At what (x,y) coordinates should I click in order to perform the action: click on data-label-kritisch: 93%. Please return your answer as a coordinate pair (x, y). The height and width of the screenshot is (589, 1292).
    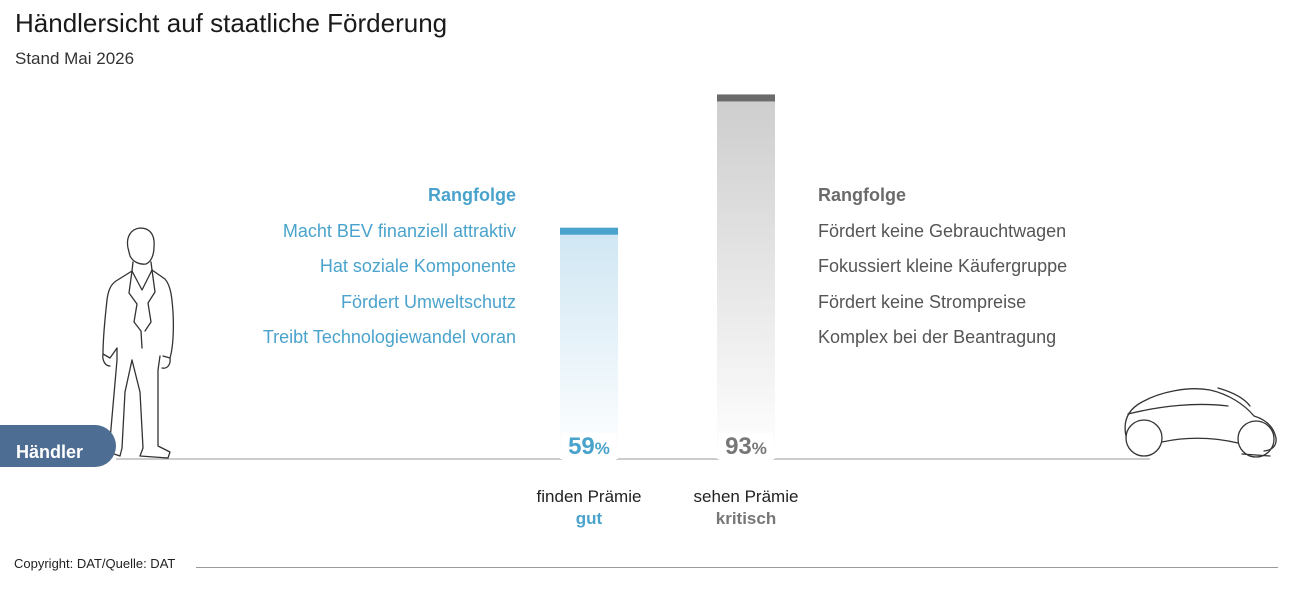
    Looking at the image, I should click on (746, 447).